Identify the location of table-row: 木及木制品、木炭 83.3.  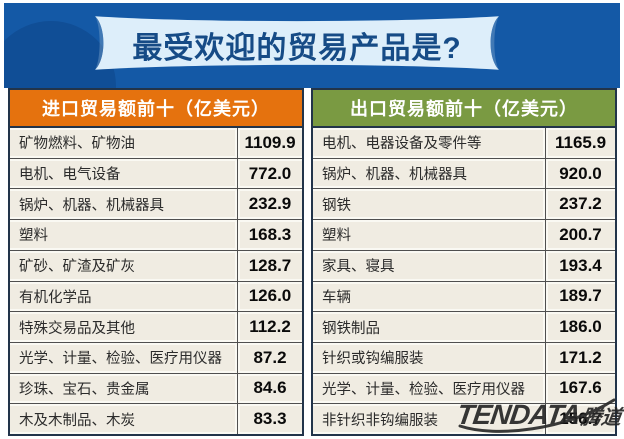
(156, 419).